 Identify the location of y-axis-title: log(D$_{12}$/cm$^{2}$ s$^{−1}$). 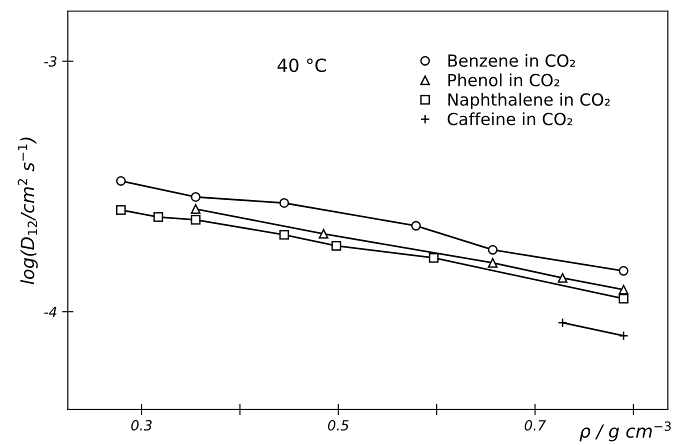
(28, 211).